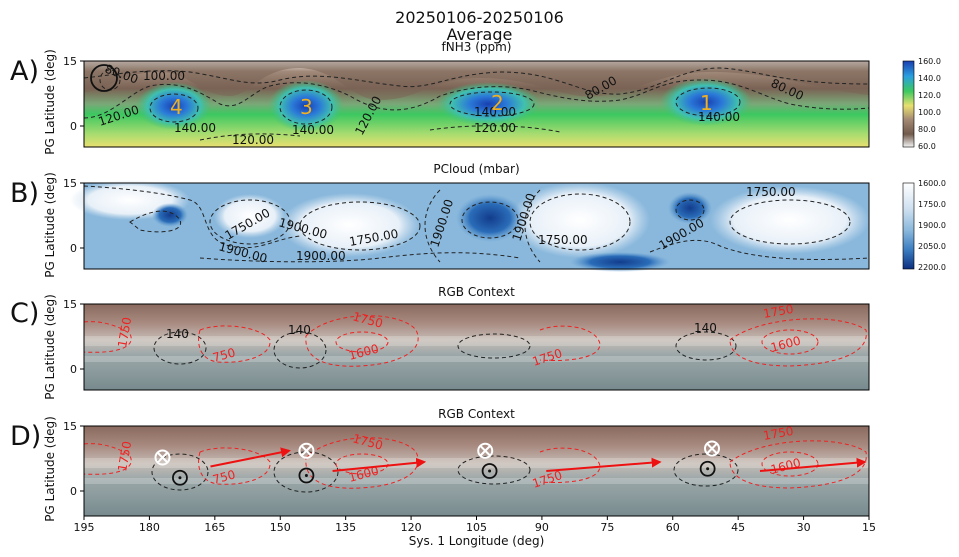  Describe the element at coordinates (306, 107) in the screenshot. I see `plume-number-3: 3` at that location.